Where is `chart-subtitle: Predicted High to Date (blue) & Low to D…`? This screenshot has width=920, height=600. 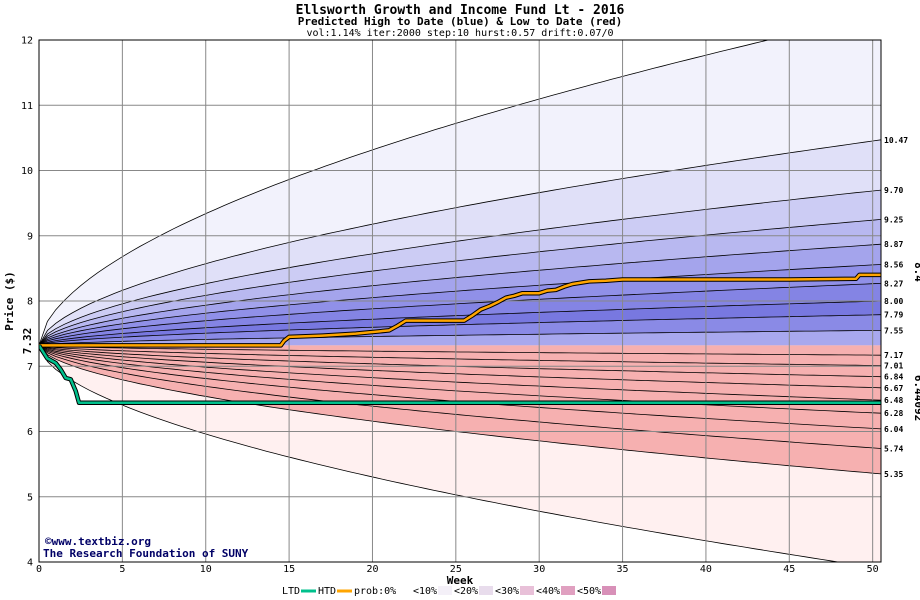
chart-subtitle: Predicted High to Date (blue) & Low to D… is located at coordinates (460, 21).